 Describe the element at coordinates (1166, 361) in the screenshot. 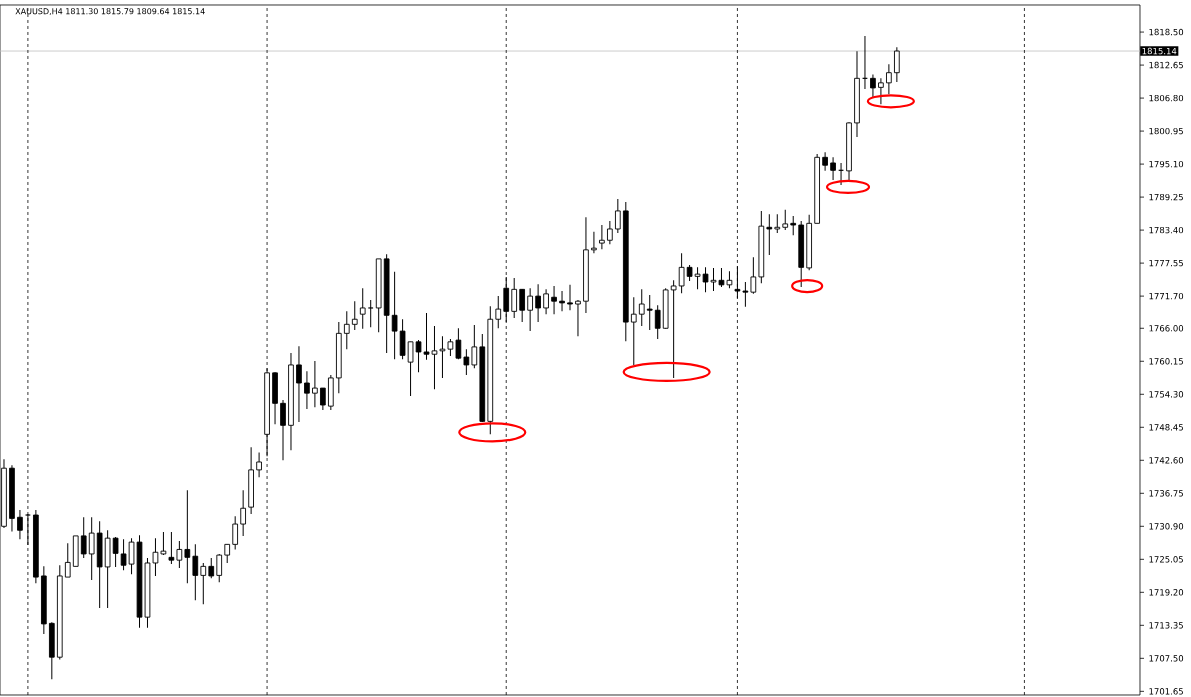

I see `y-tick-label: 1760.15` at that location.